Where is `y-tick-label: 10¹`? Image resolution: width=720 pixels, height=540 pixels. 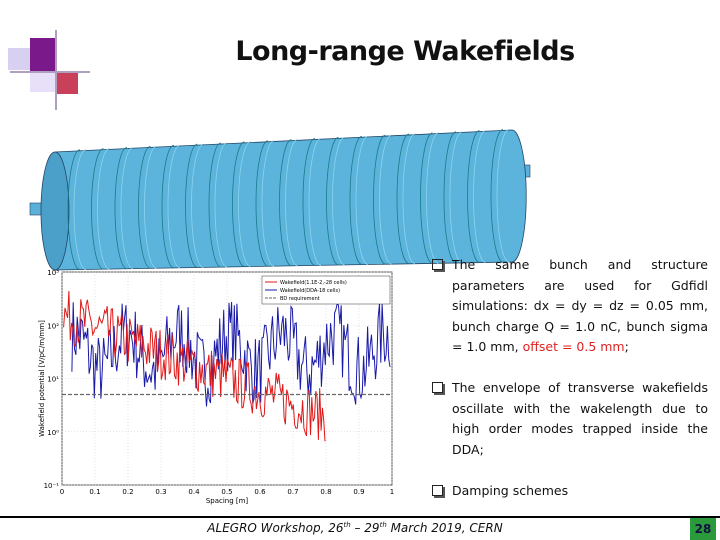 y-tick-label: 10¹ is located at coordinates (53, 380).